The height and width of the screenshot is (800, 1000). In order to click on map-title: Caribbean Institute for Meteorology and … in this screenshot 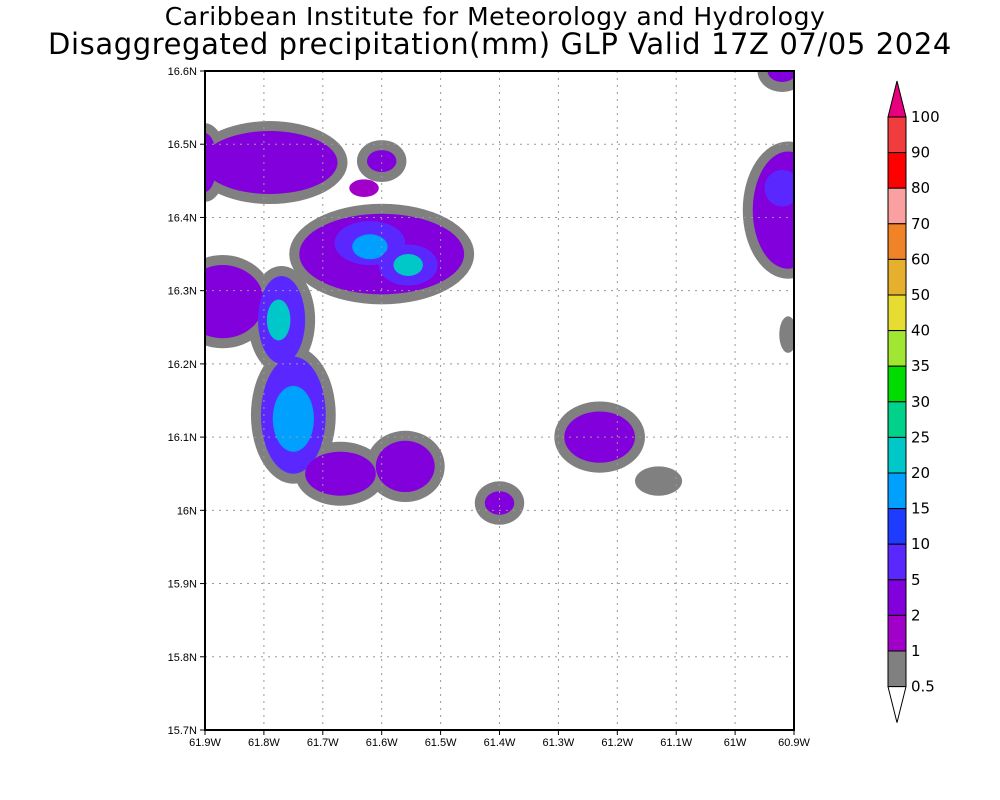, I will do `click(495, 16)`.